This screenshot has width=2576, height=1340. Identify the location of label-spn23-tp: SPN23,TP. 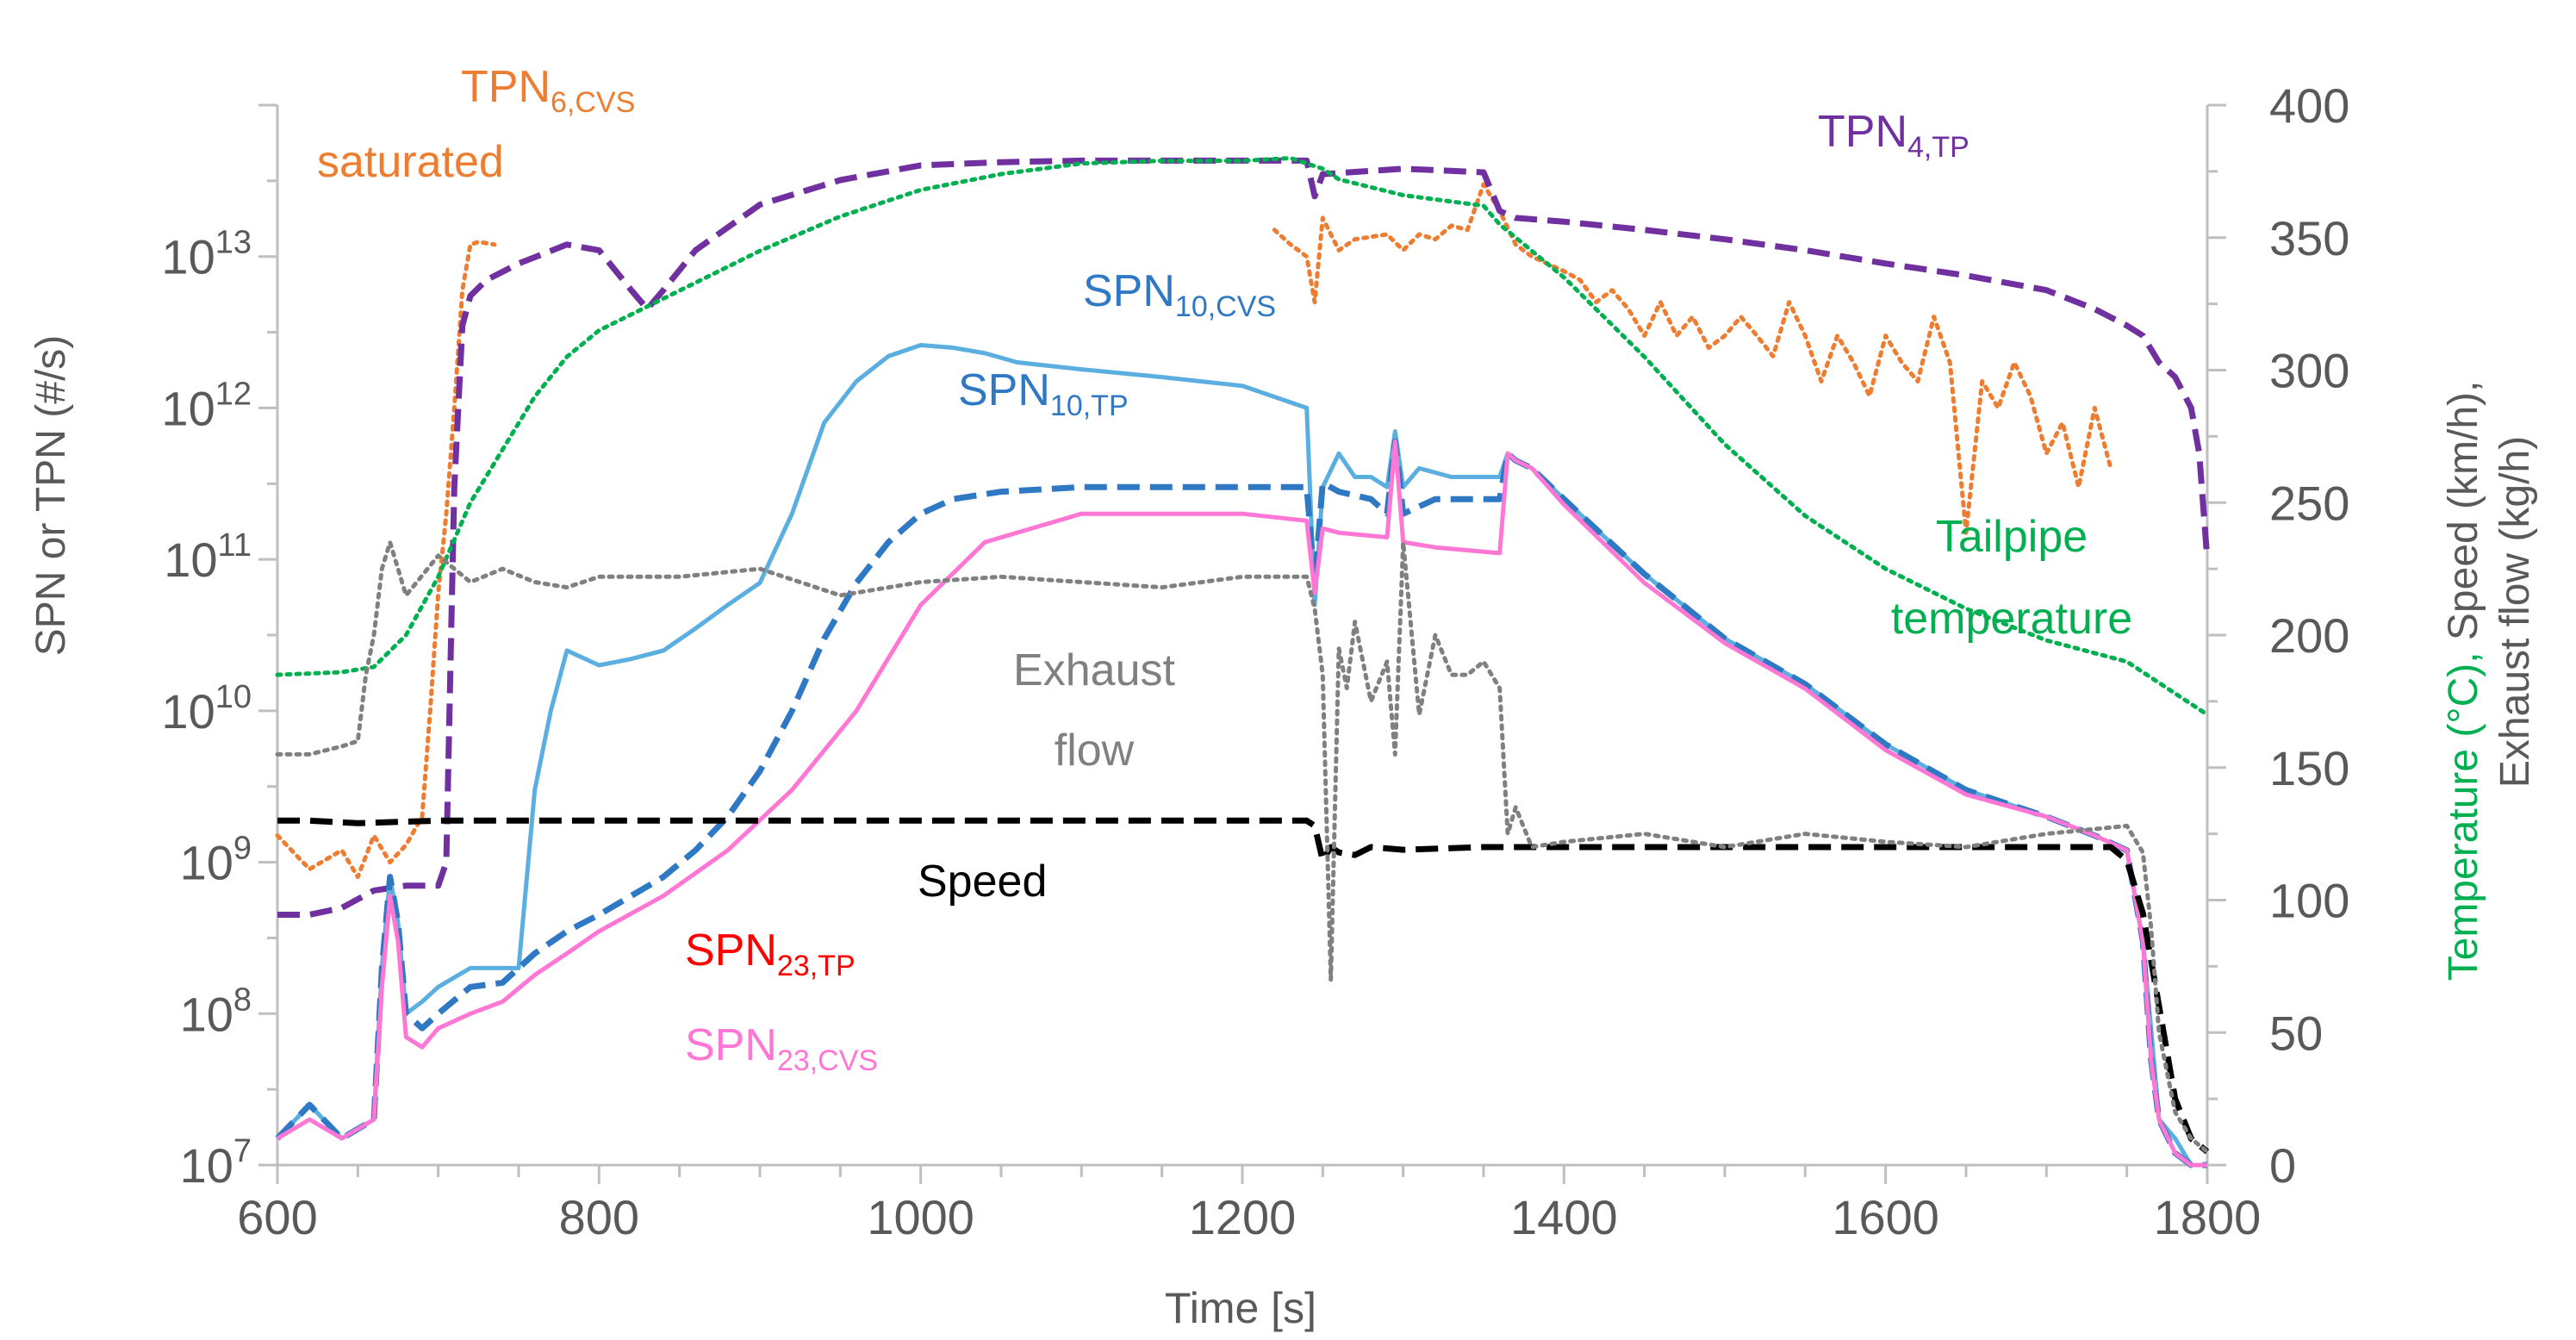
(771, 954).